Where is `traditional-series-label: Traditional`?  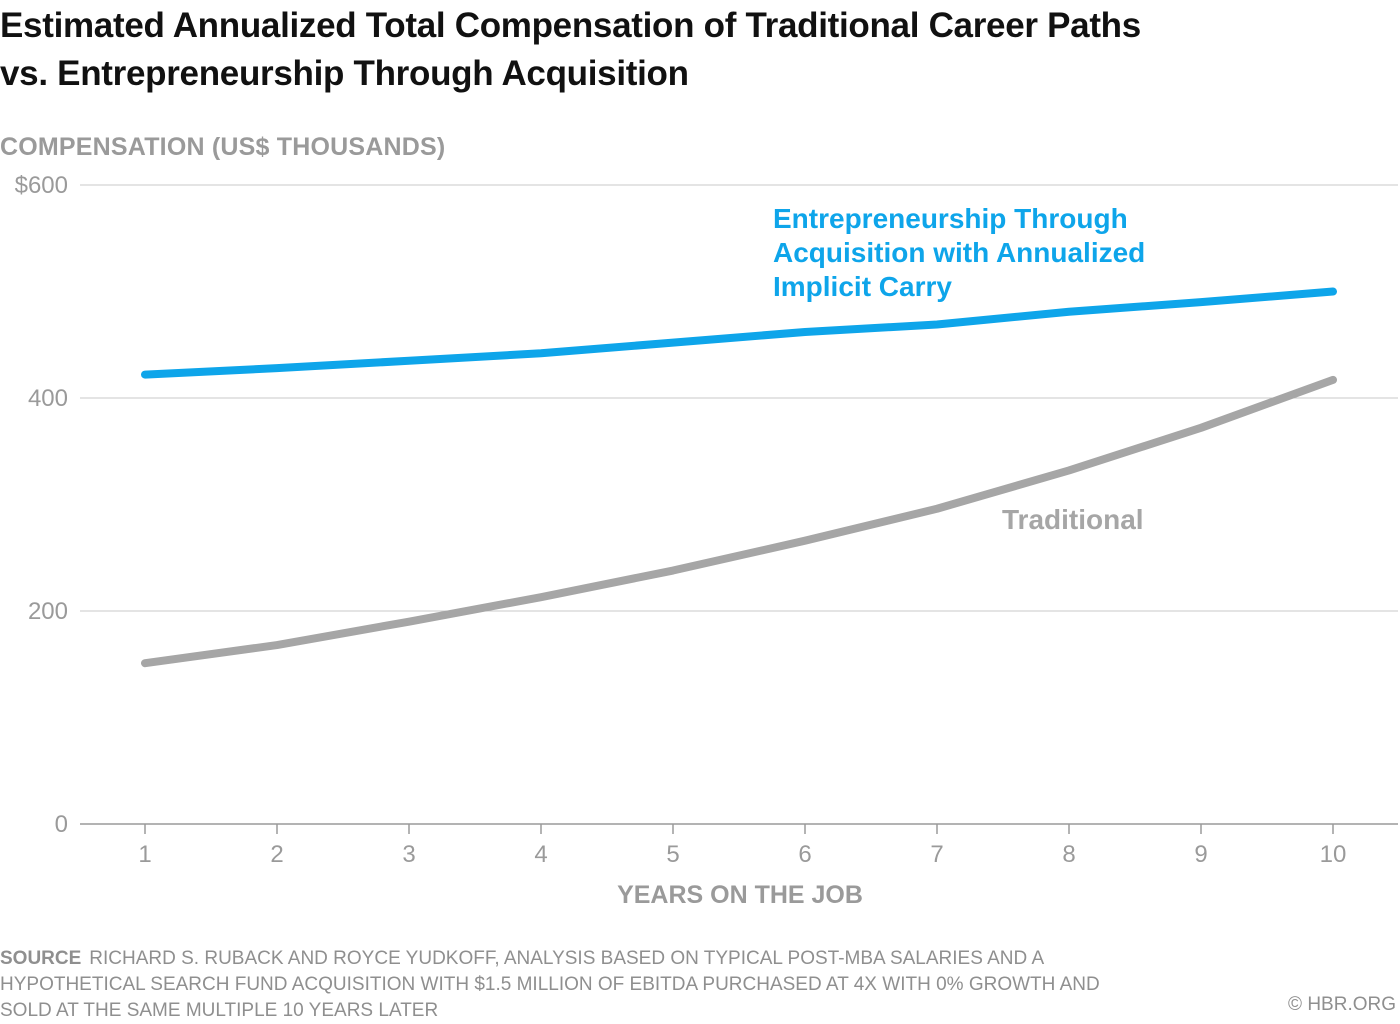 traditional-series-label: Traditional is located at coordinates (1073, 519).